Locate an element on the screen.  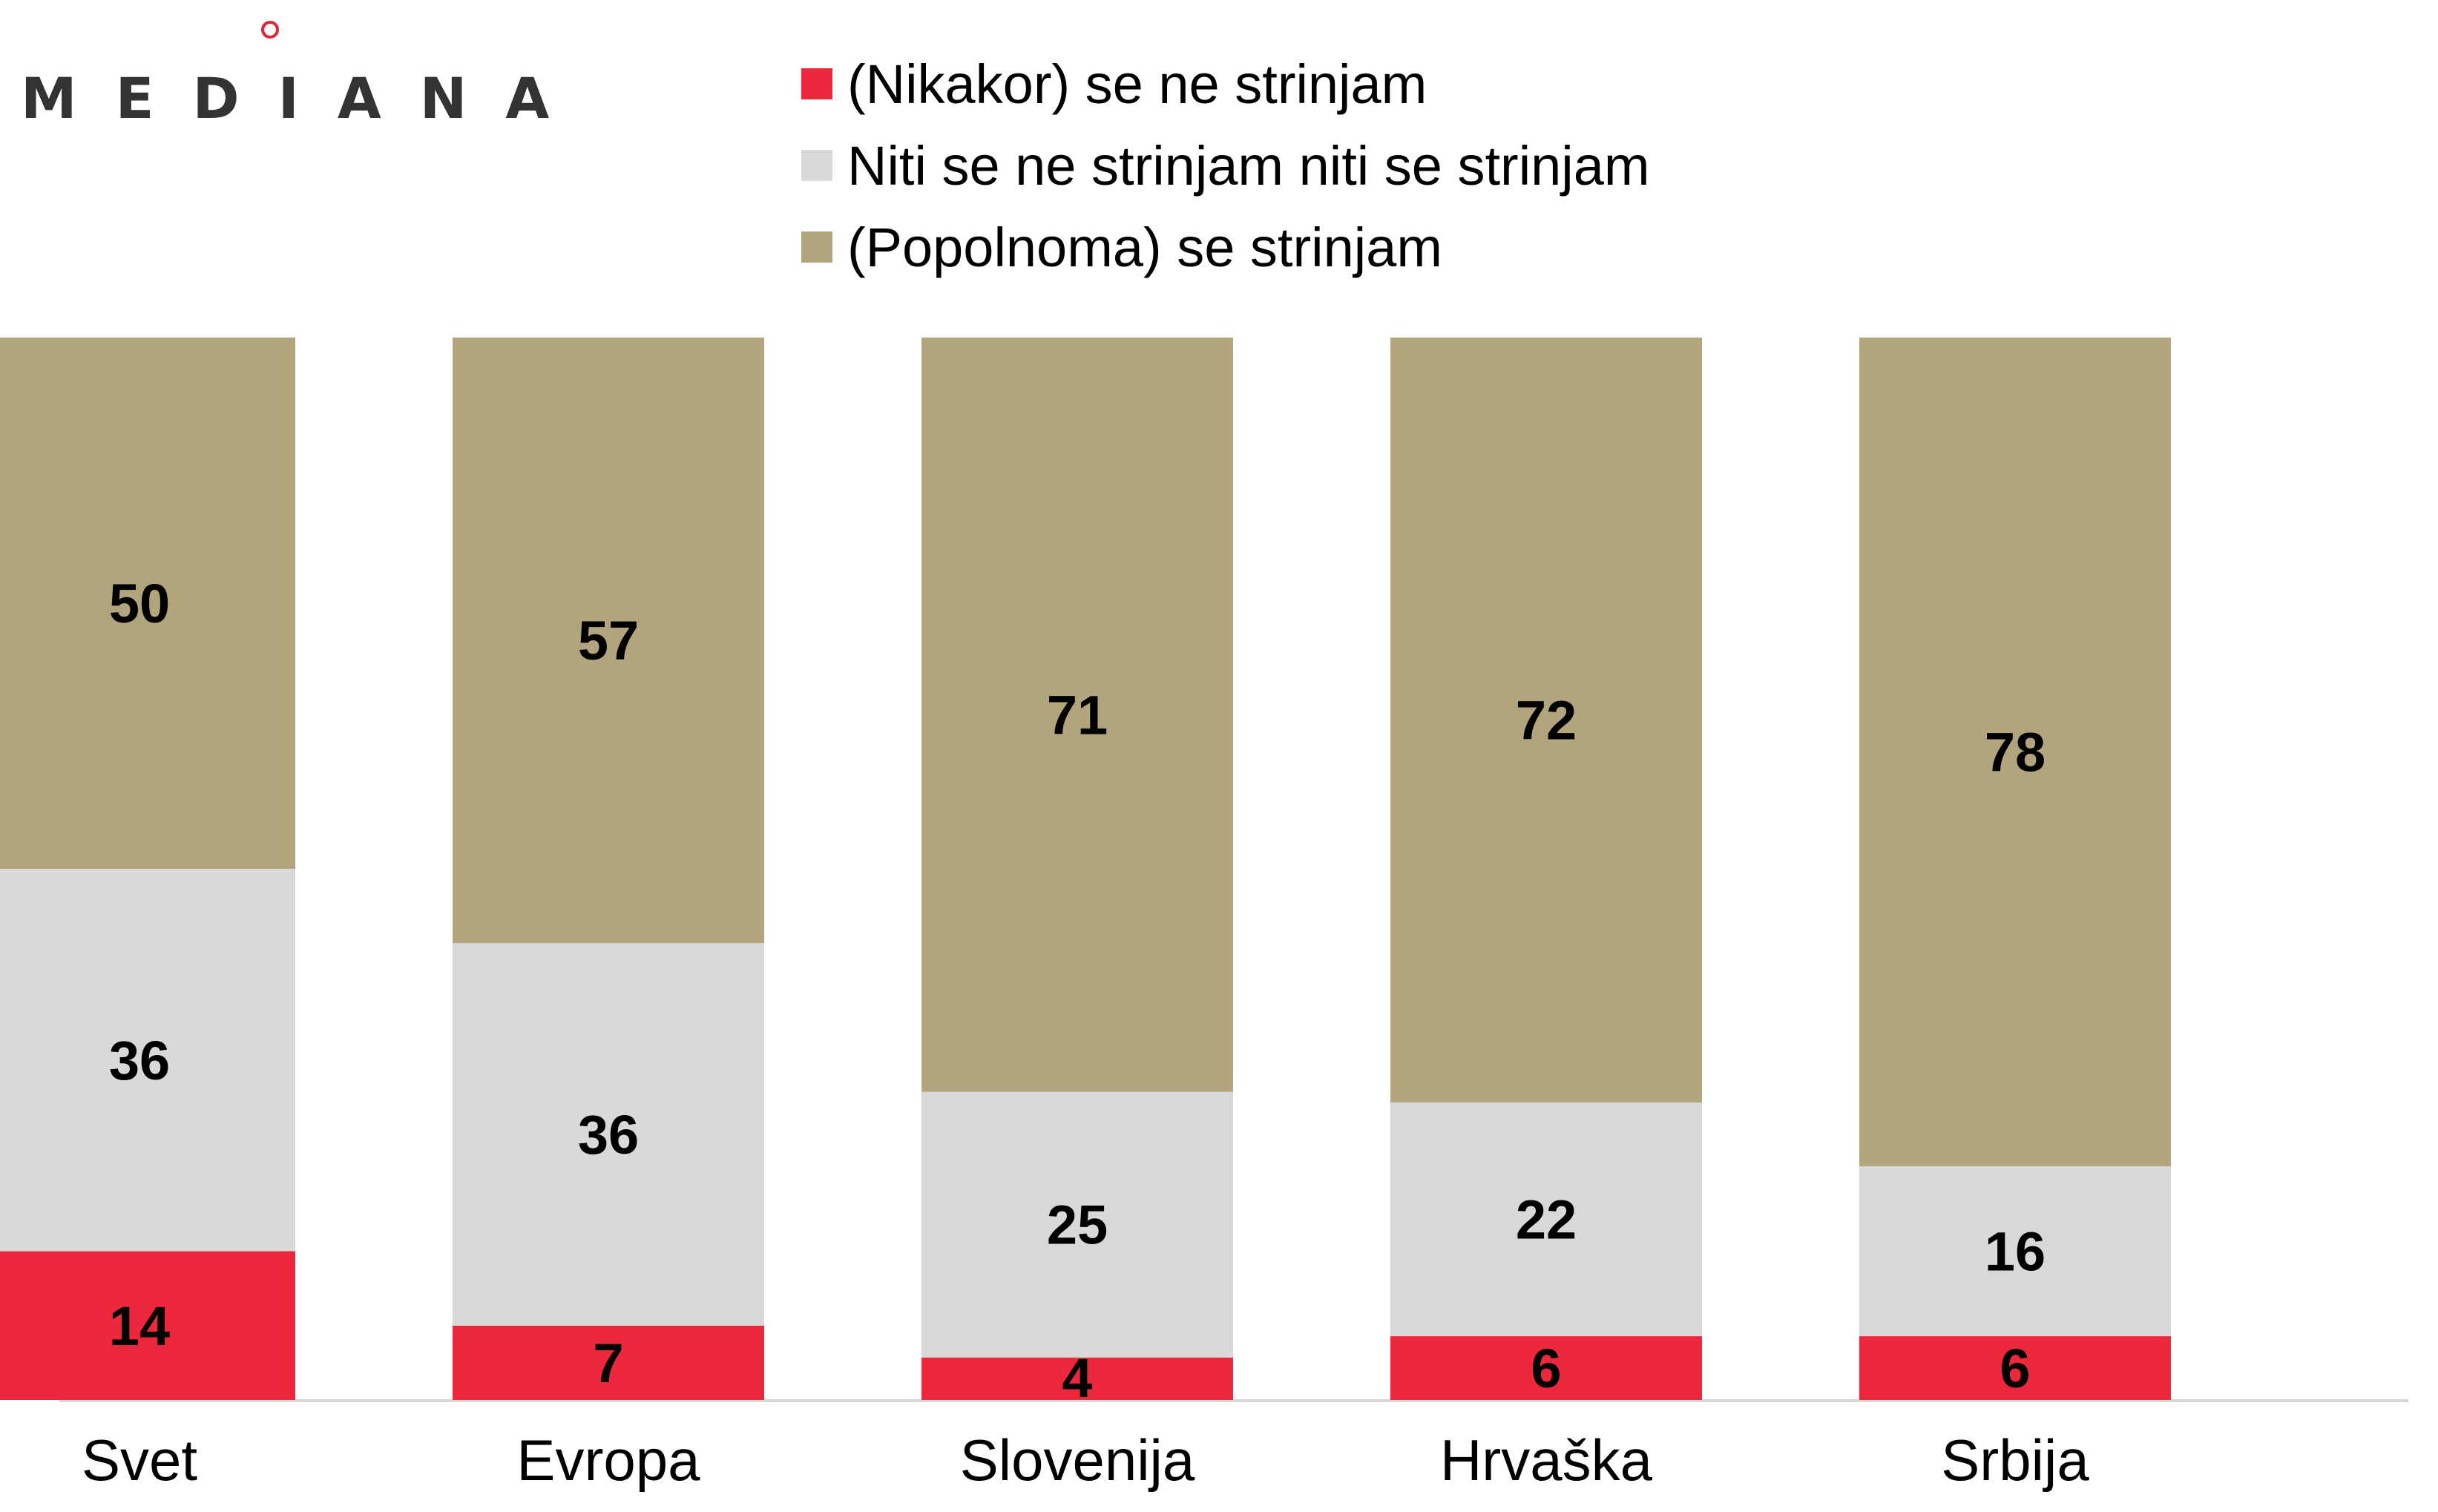
legend-swatch-disagree is located at coordinates (816, 84).